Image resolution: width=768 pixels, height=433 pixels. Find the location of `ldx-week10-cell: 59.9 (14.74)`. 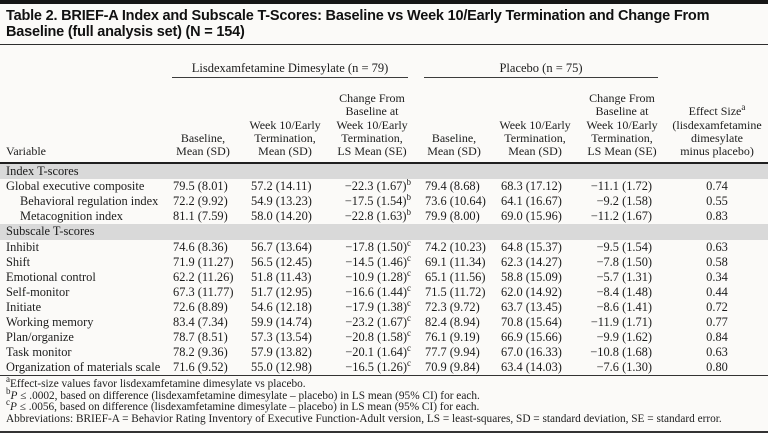

ldx-week10-cell: 59.9 (14.74) is located at coordinates (281, 321).